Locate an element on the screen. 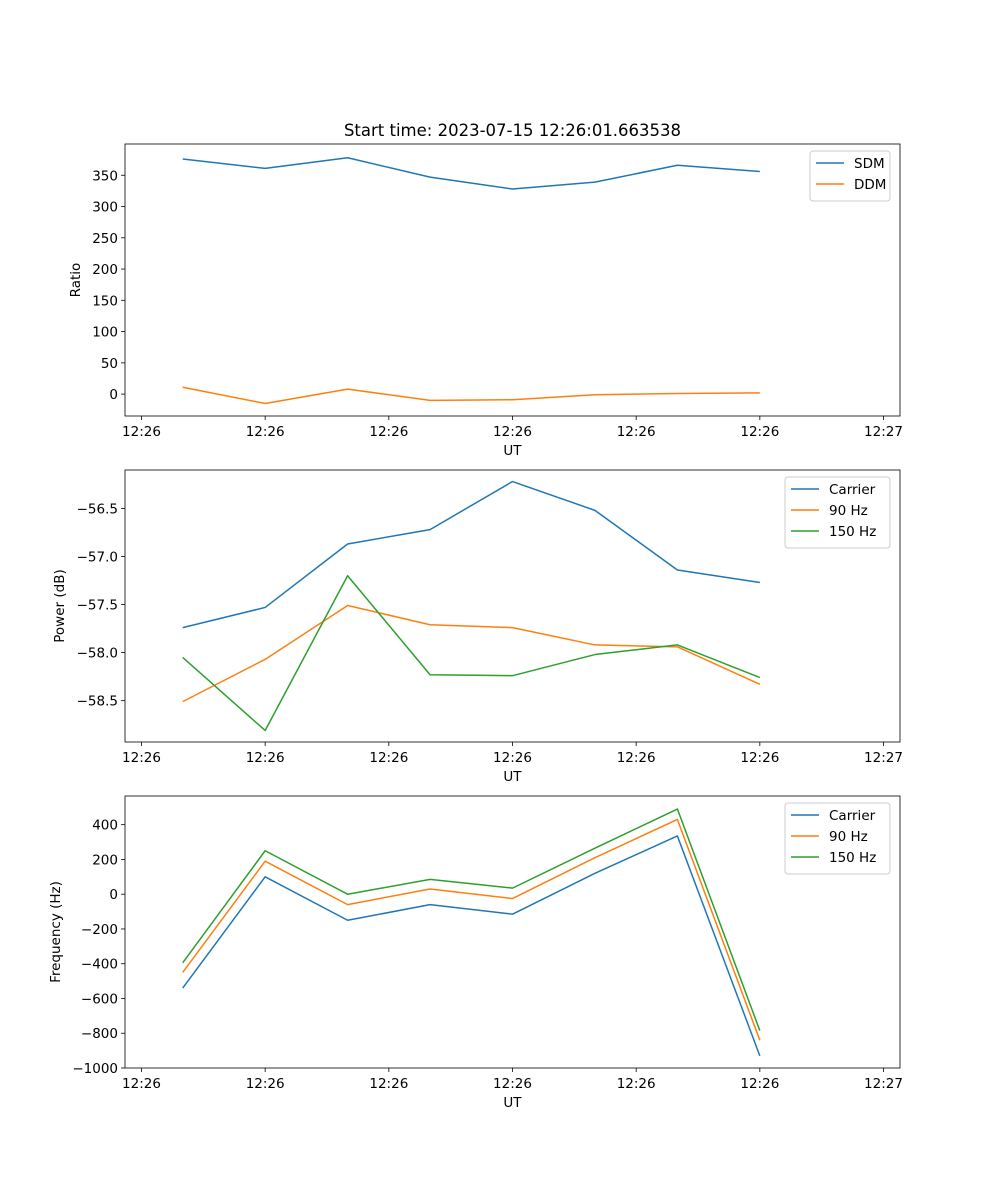 The image size is (1000, 1200). series-line-90-hz is located at coordinates (471, 929).